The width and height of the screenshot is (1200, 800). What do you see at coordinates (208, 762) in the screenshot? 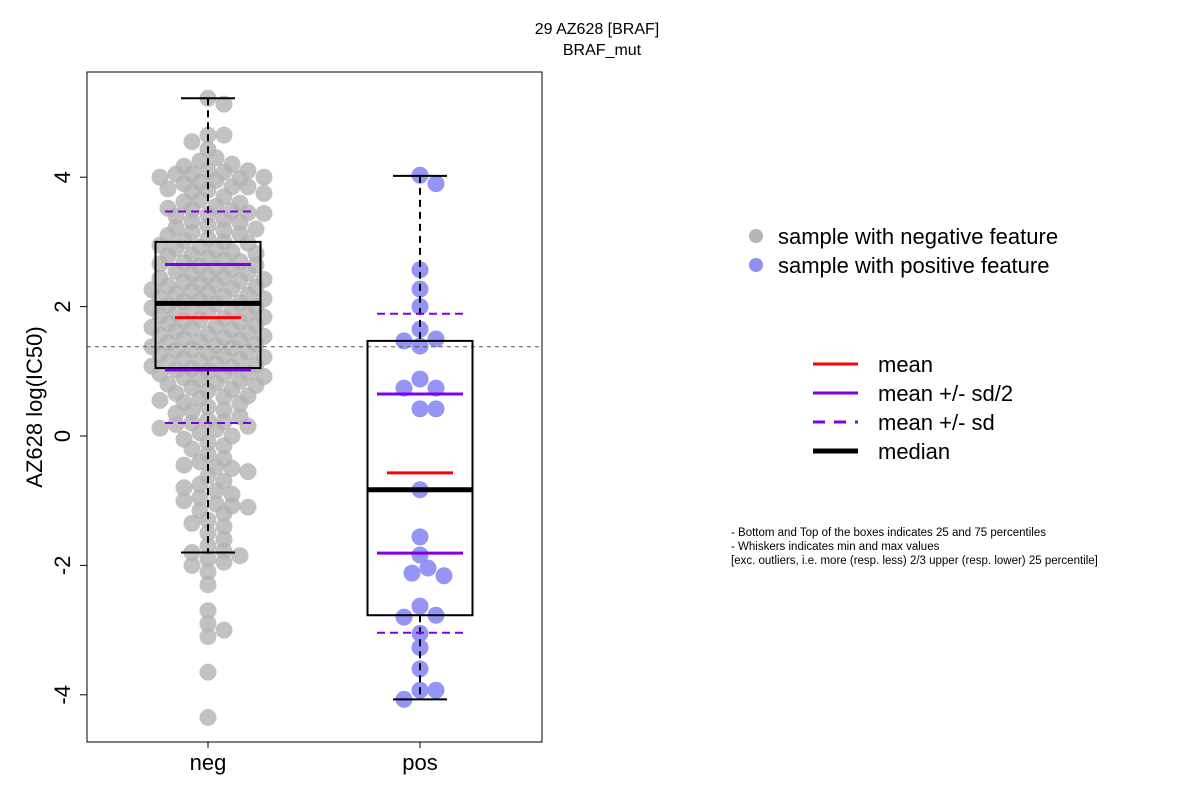
I see `x-tick-label: neg` at bounding box center [208, 762].